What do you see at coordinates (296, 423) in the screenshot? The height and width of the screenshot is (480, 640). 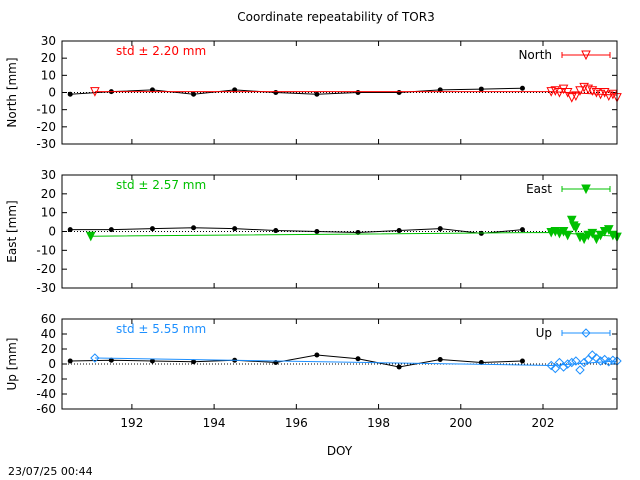 I see `x-tick-label: 196` at bounding box center [296, 423].